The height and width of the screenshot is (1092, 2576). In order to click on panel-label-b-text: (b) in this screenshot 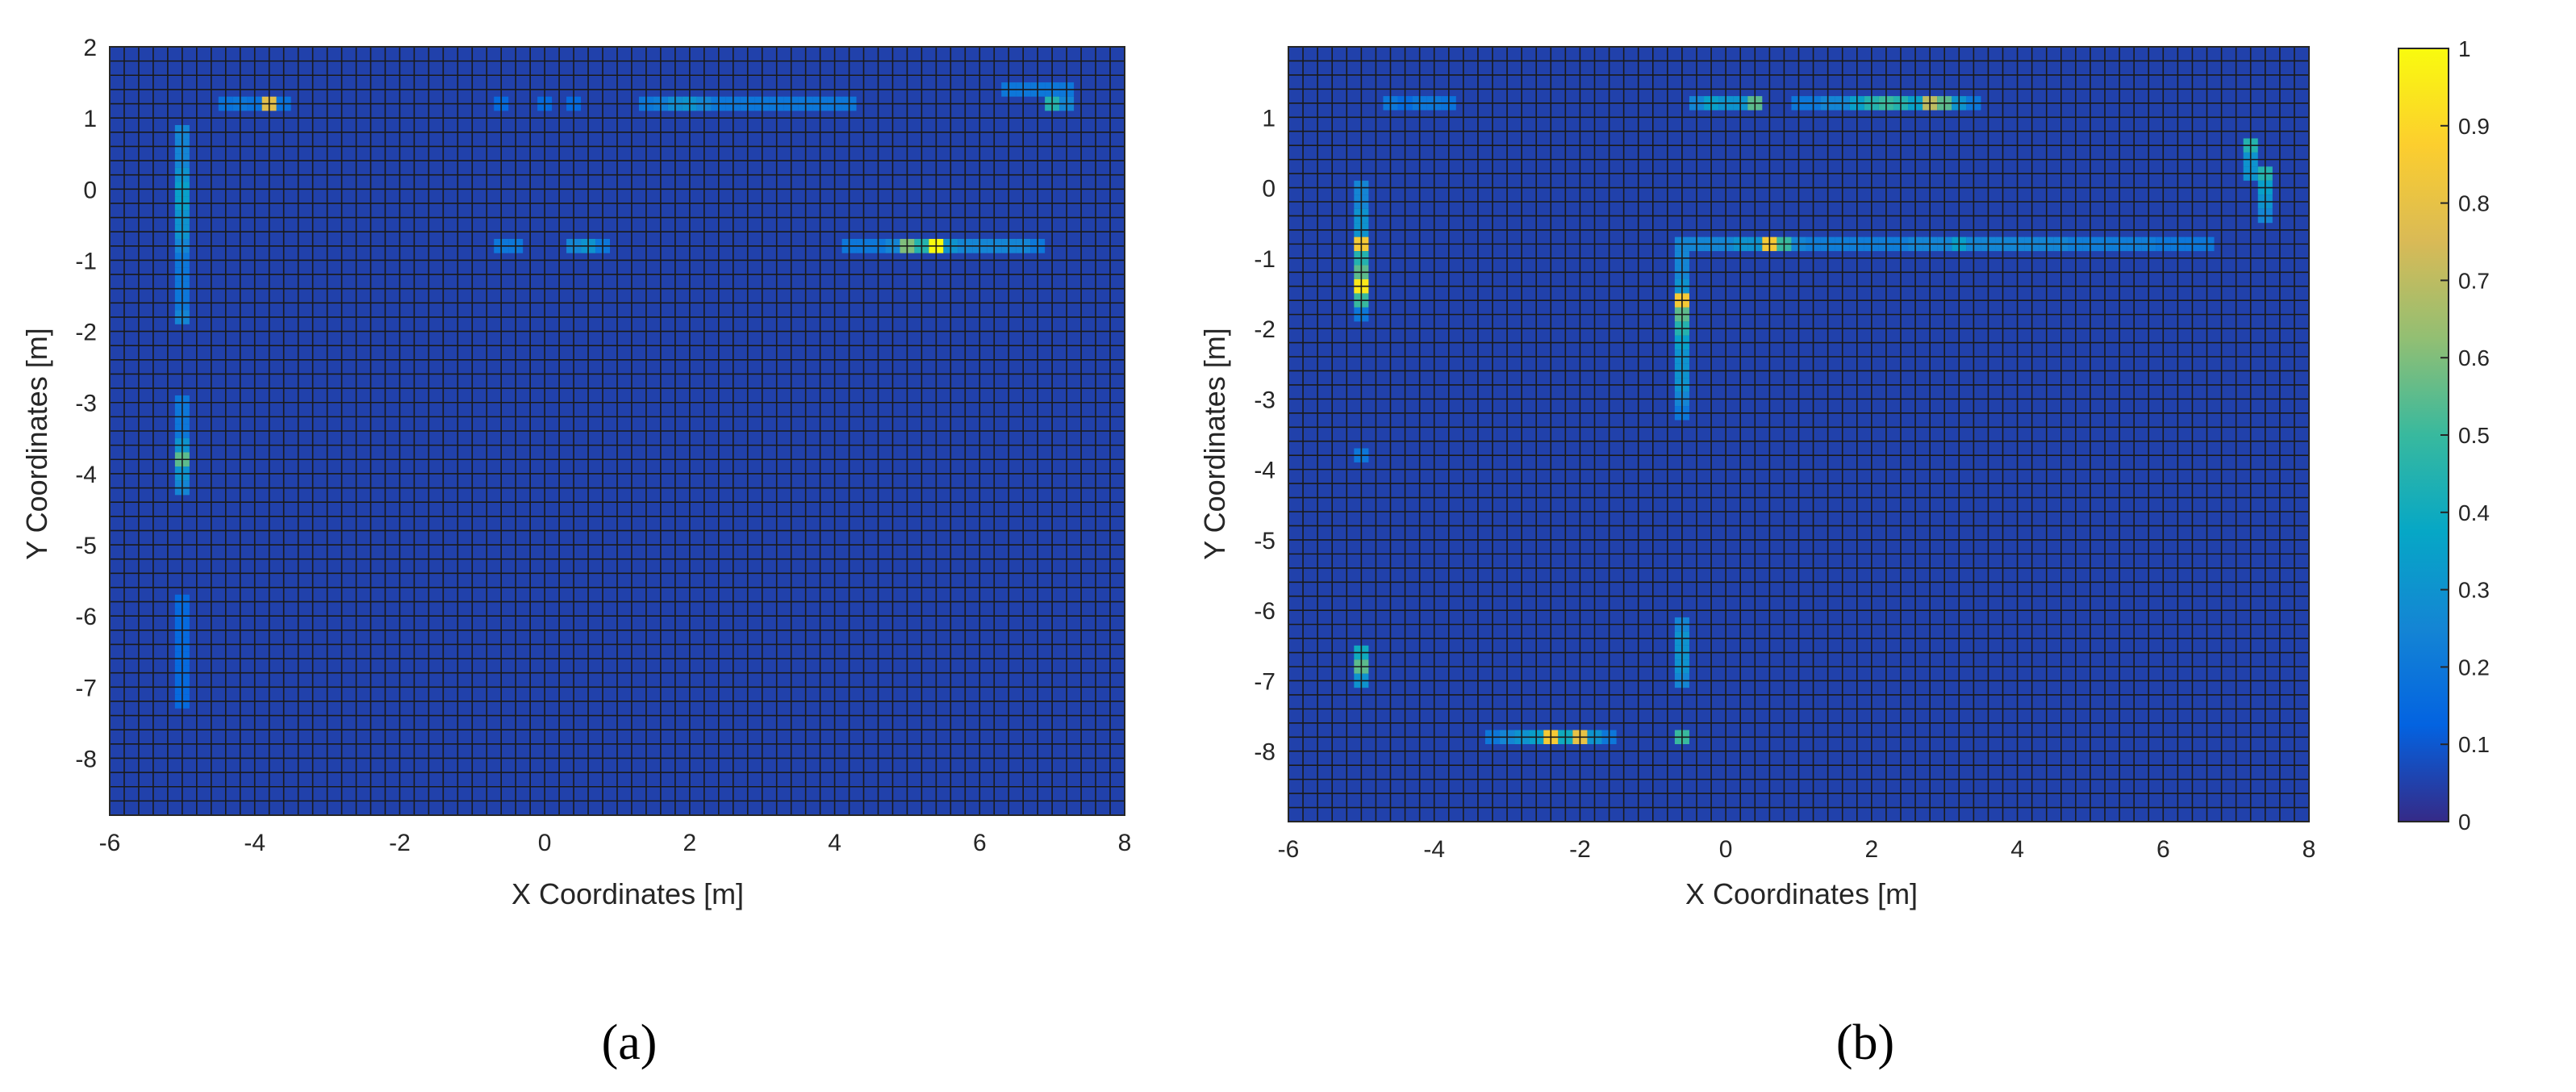, I will do `click(1865, 1042)`.